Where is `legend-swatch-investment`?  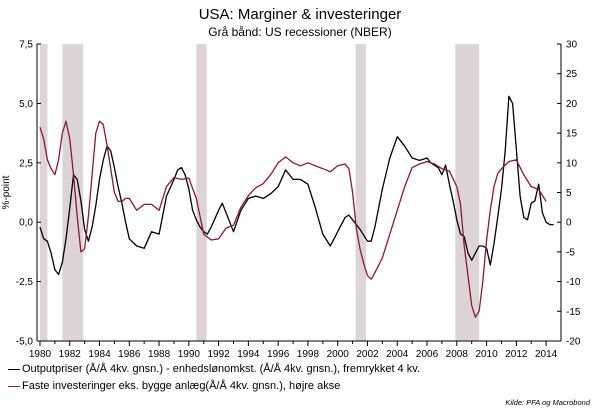
legend-swatch-investment is located at coordinates (14, 386).